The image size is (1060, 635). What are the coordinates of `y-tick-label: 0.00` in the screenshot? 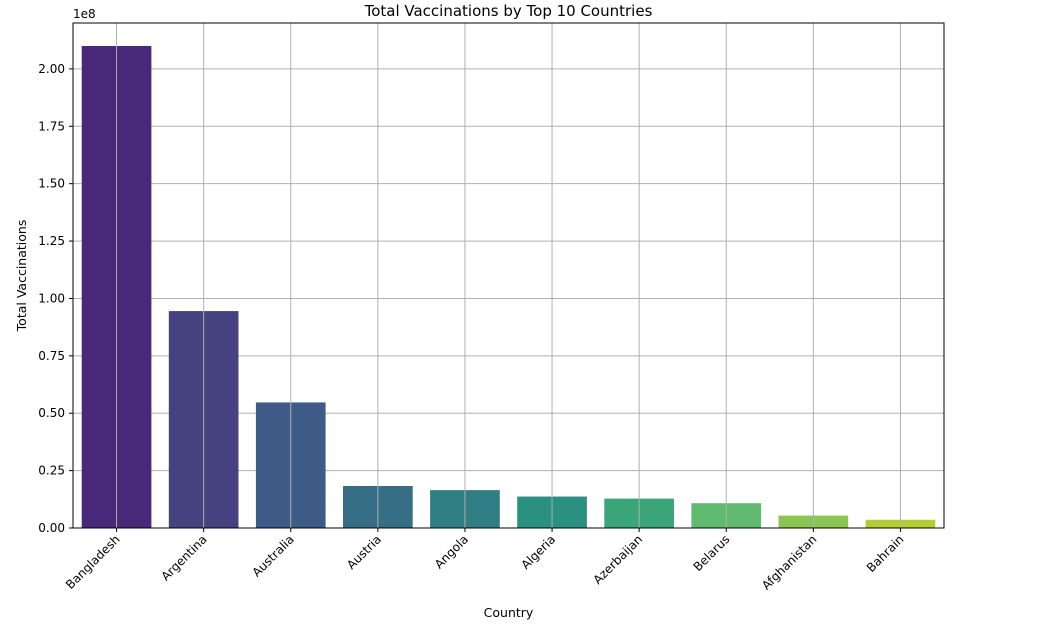 It's located at (51, 528).